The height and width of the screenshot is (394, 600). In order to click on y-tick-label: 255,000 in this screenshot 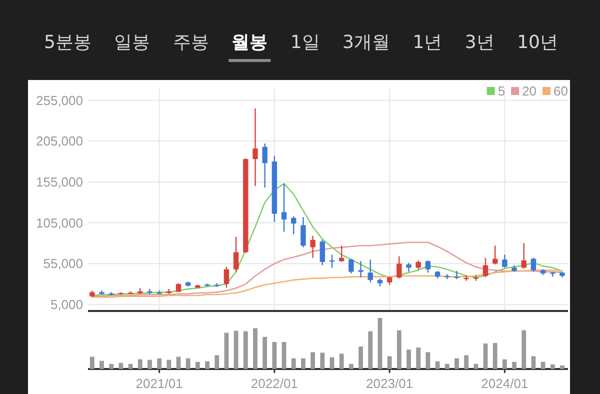, I will do `click(59, 100)`.